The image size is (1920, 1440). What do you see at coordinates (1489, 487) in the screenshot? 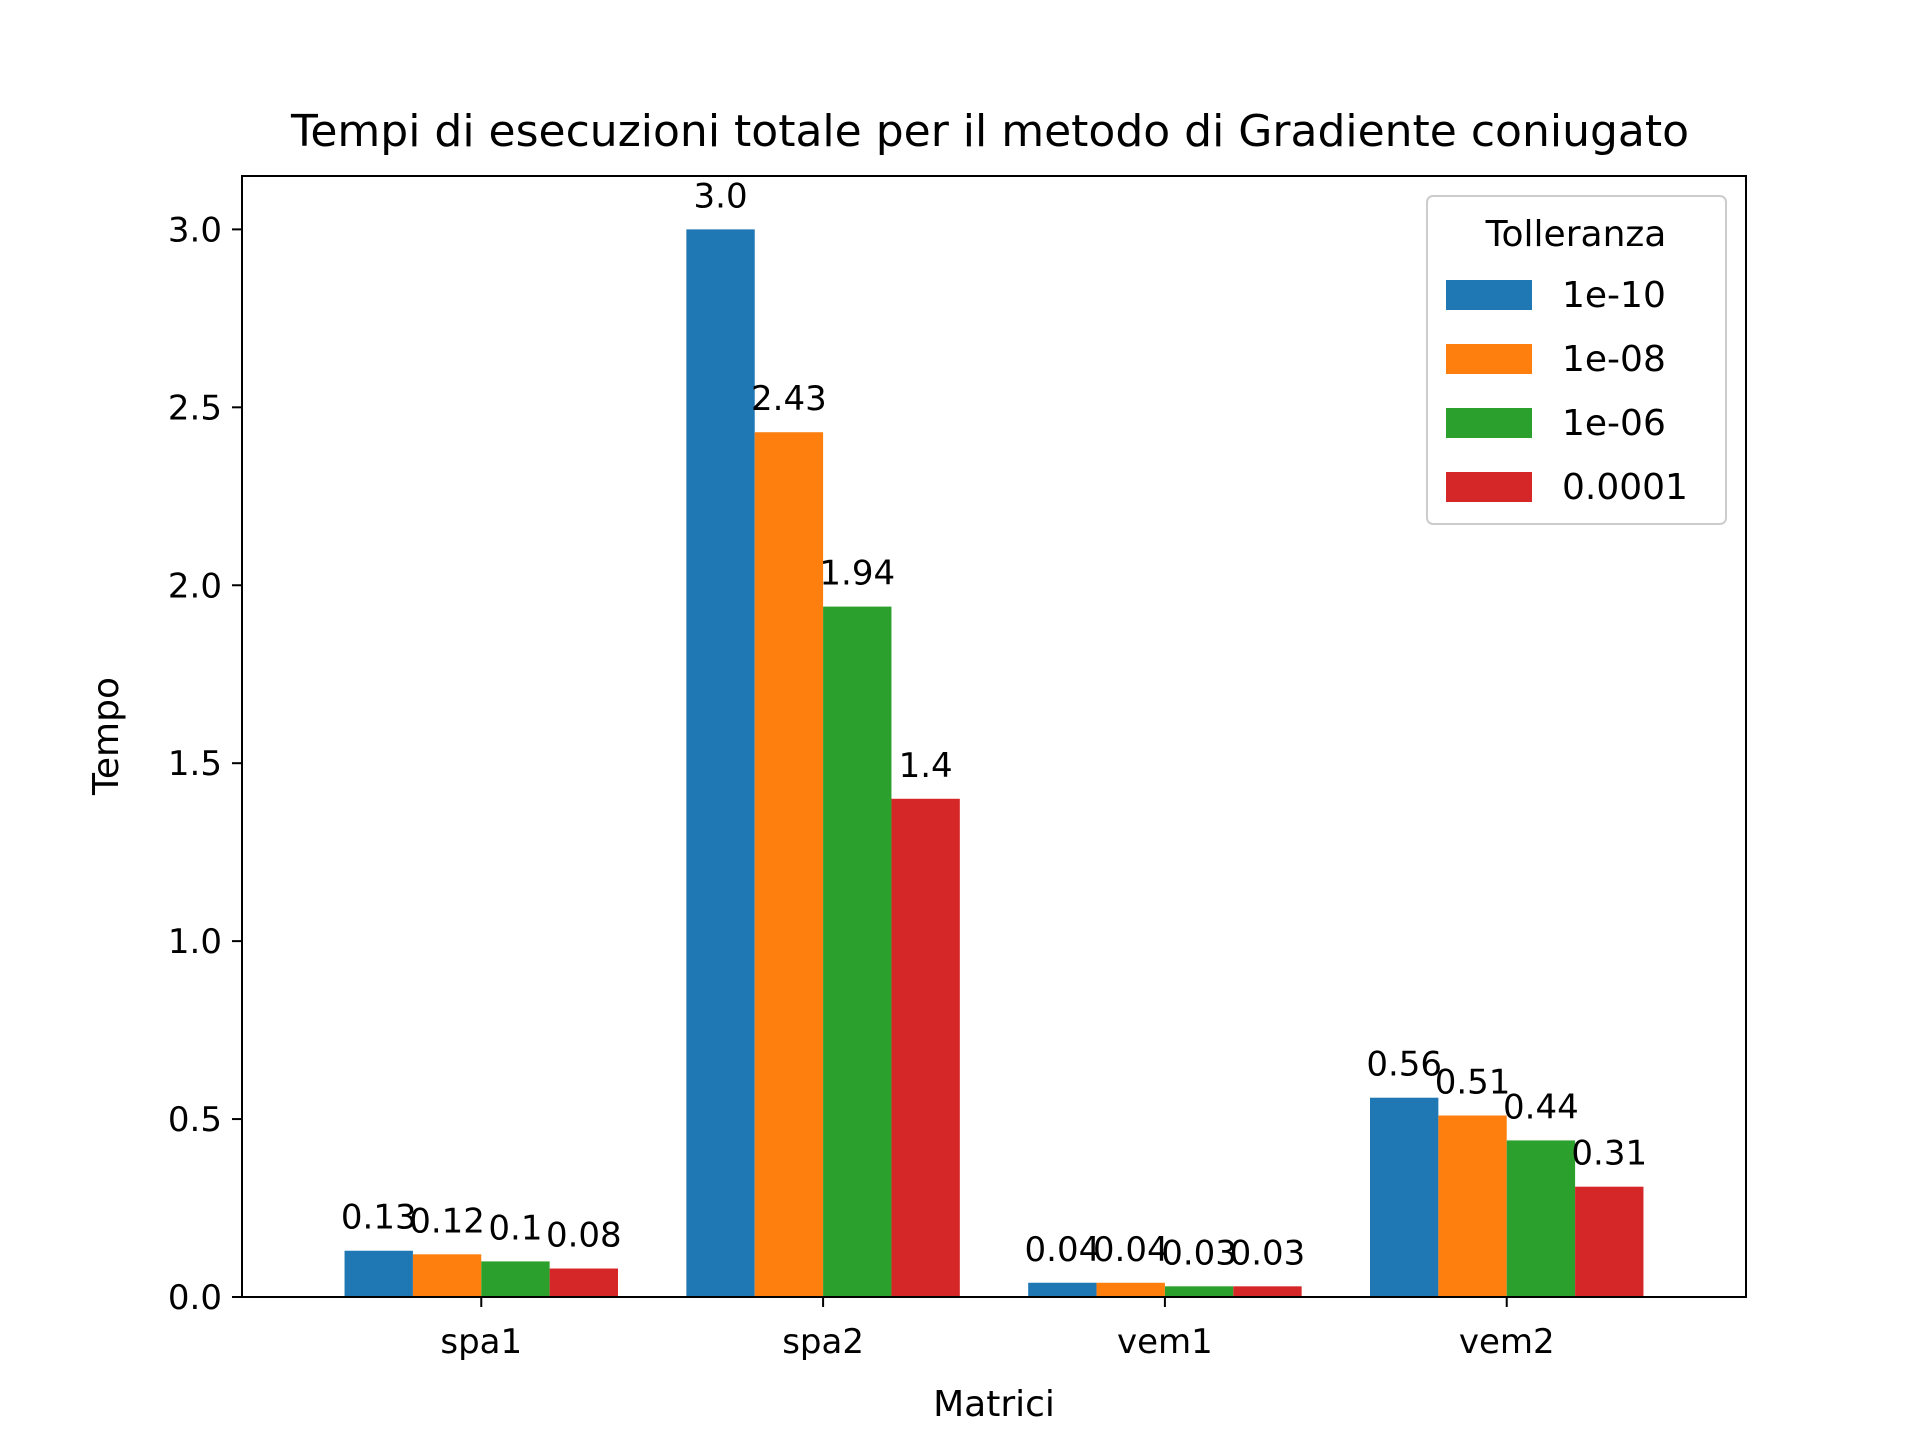
I see `legend-swatch-0.0001` at bounding box center [1489, 487].